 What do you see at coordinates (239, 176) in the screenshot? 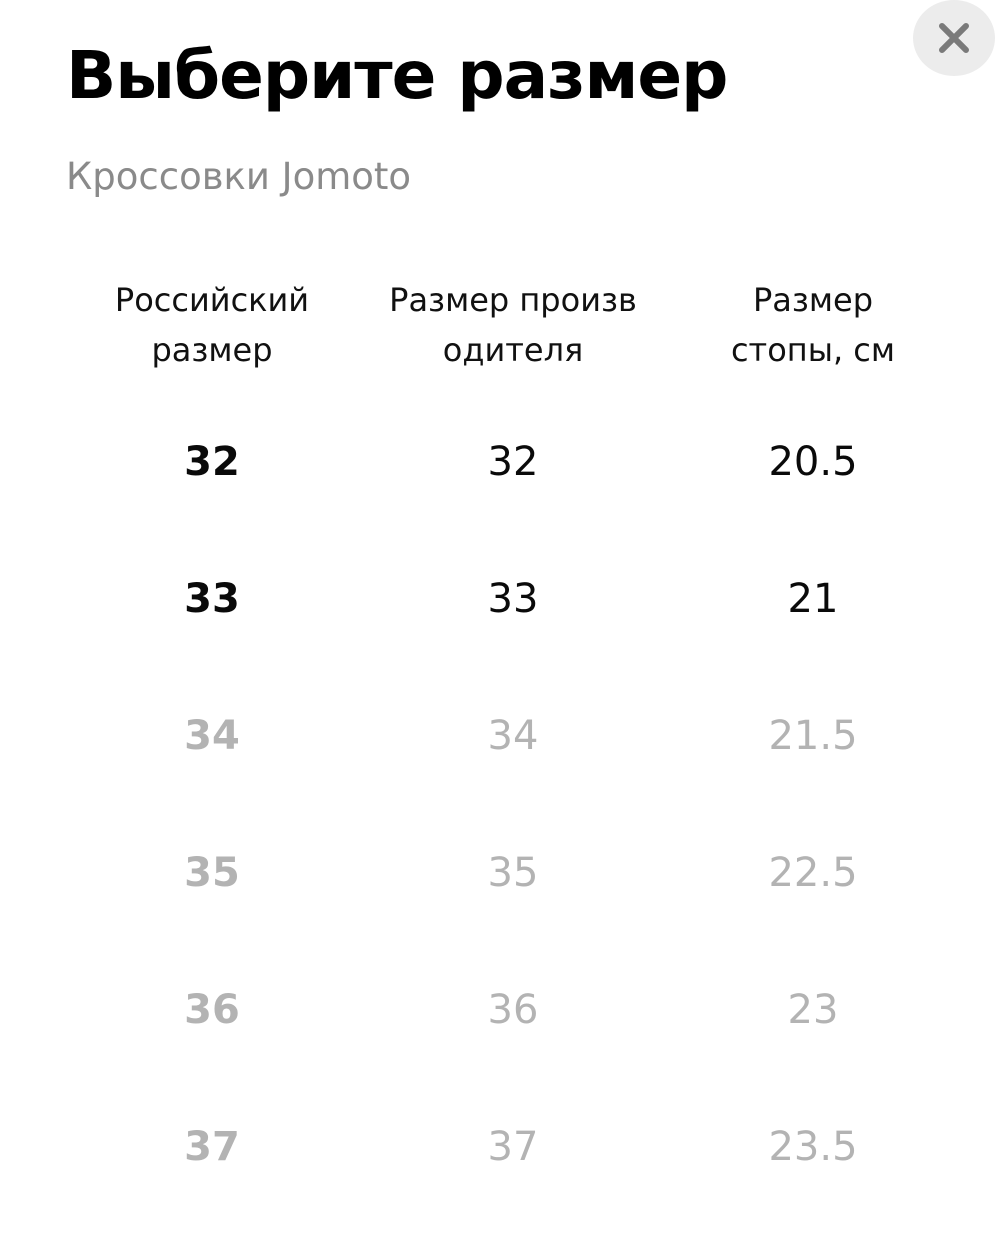
I see `product-name: Кроссовки Jomoto` at bounding box center [239, 176].